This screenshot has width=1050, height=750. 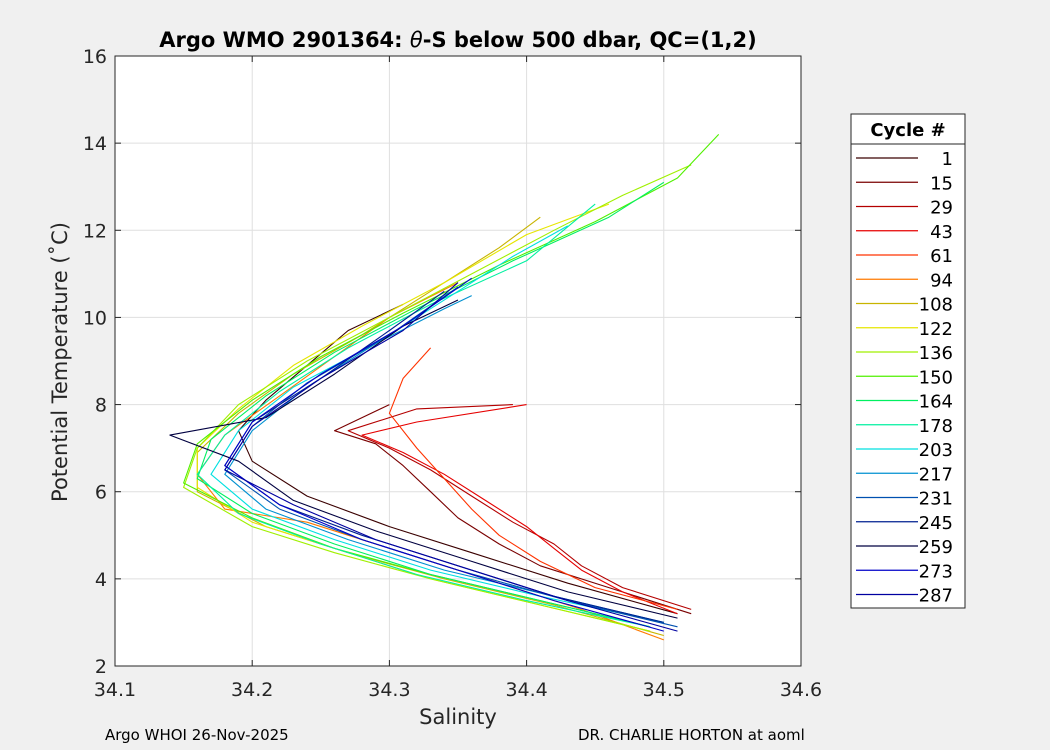 What do you see at coordinates (197, 735) in the screenshot?
I see `footer-source: Argo WHOI 26-Nov-2025` at bounding box center [197, 735].